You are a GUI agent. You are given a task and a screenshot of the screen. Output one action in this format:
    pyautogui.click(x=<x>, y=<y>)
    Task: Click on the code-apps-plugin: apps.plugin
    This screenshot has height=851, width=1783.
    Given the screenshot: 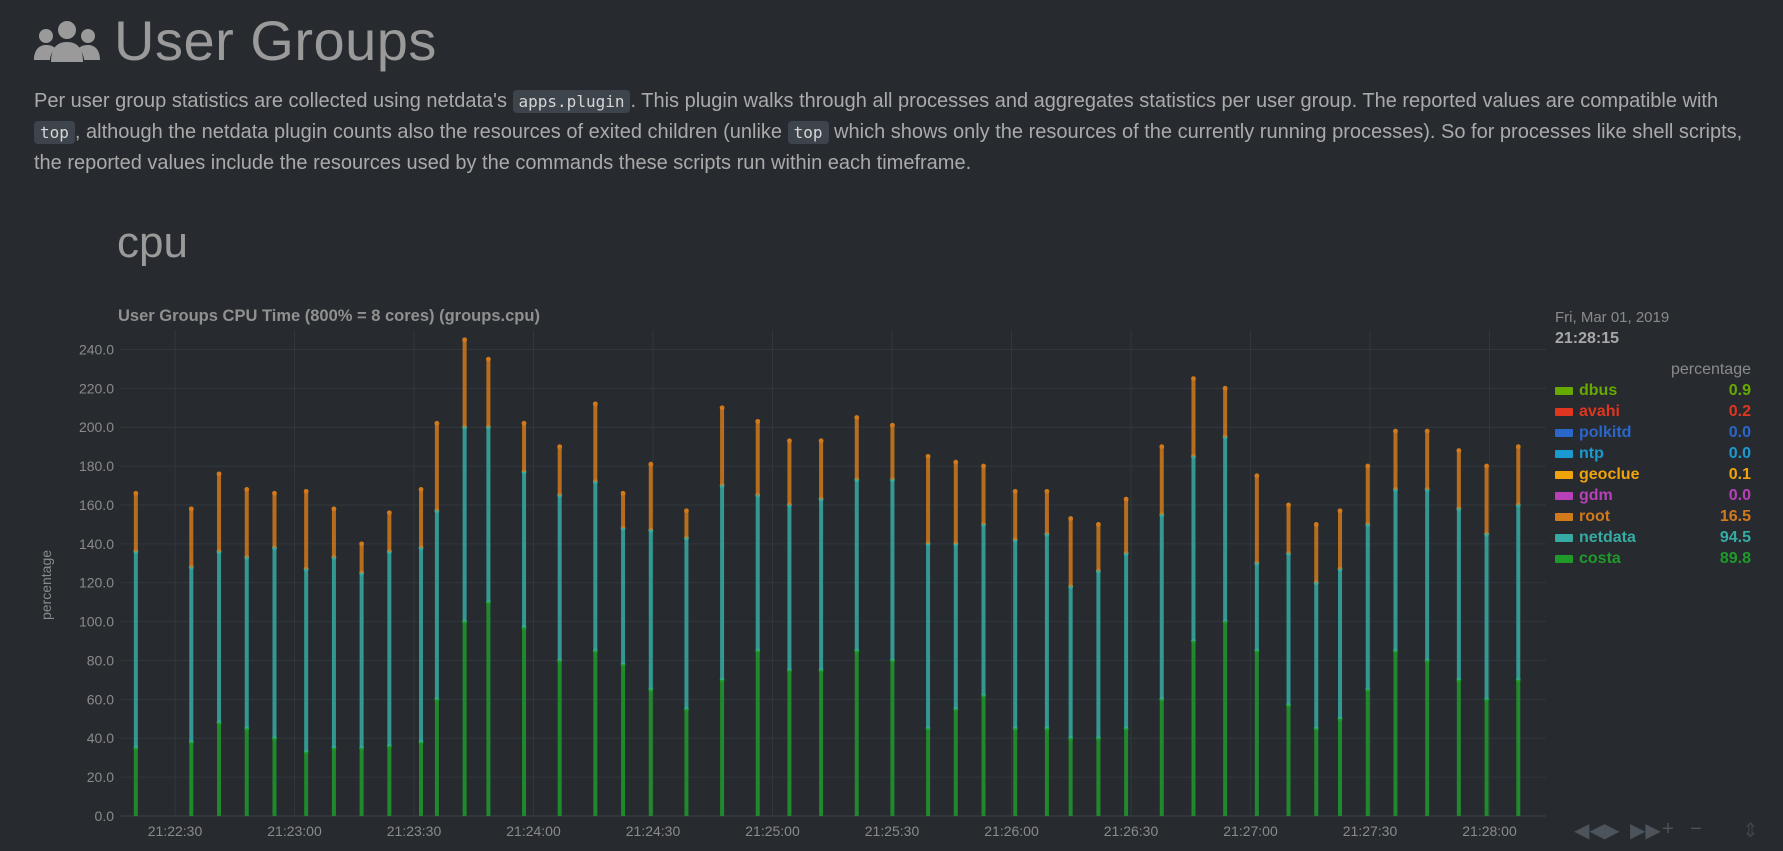 What is the action you would take?
    pyautogui.click(x=571, y=101)
    